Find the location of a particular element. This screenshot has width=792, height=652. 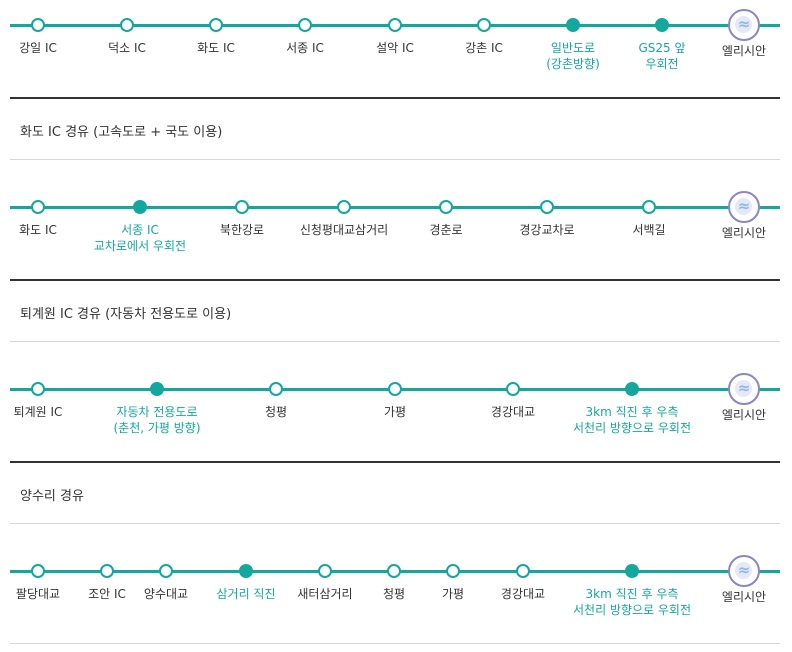

stop-label: 서종 IC is located at coordinates (305, 48).